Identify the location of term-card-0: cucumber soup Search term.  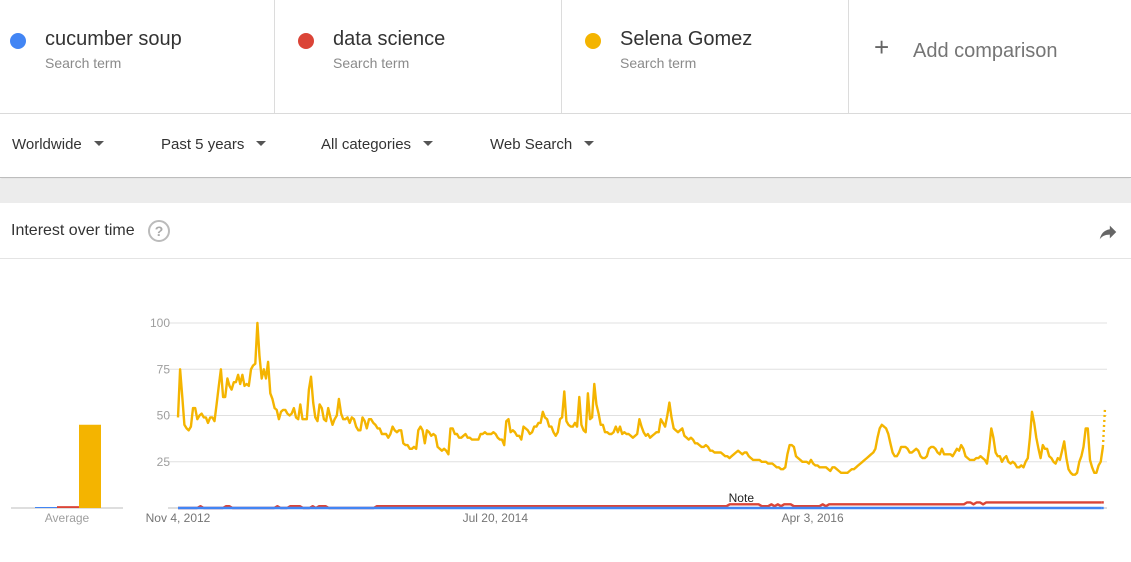
(137, 56).